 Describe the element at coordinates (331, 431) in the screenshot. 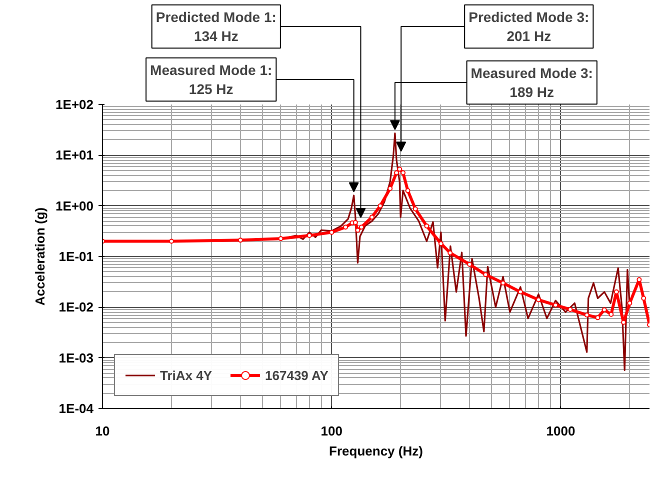

I see `x-tick-label: 100` at that location.